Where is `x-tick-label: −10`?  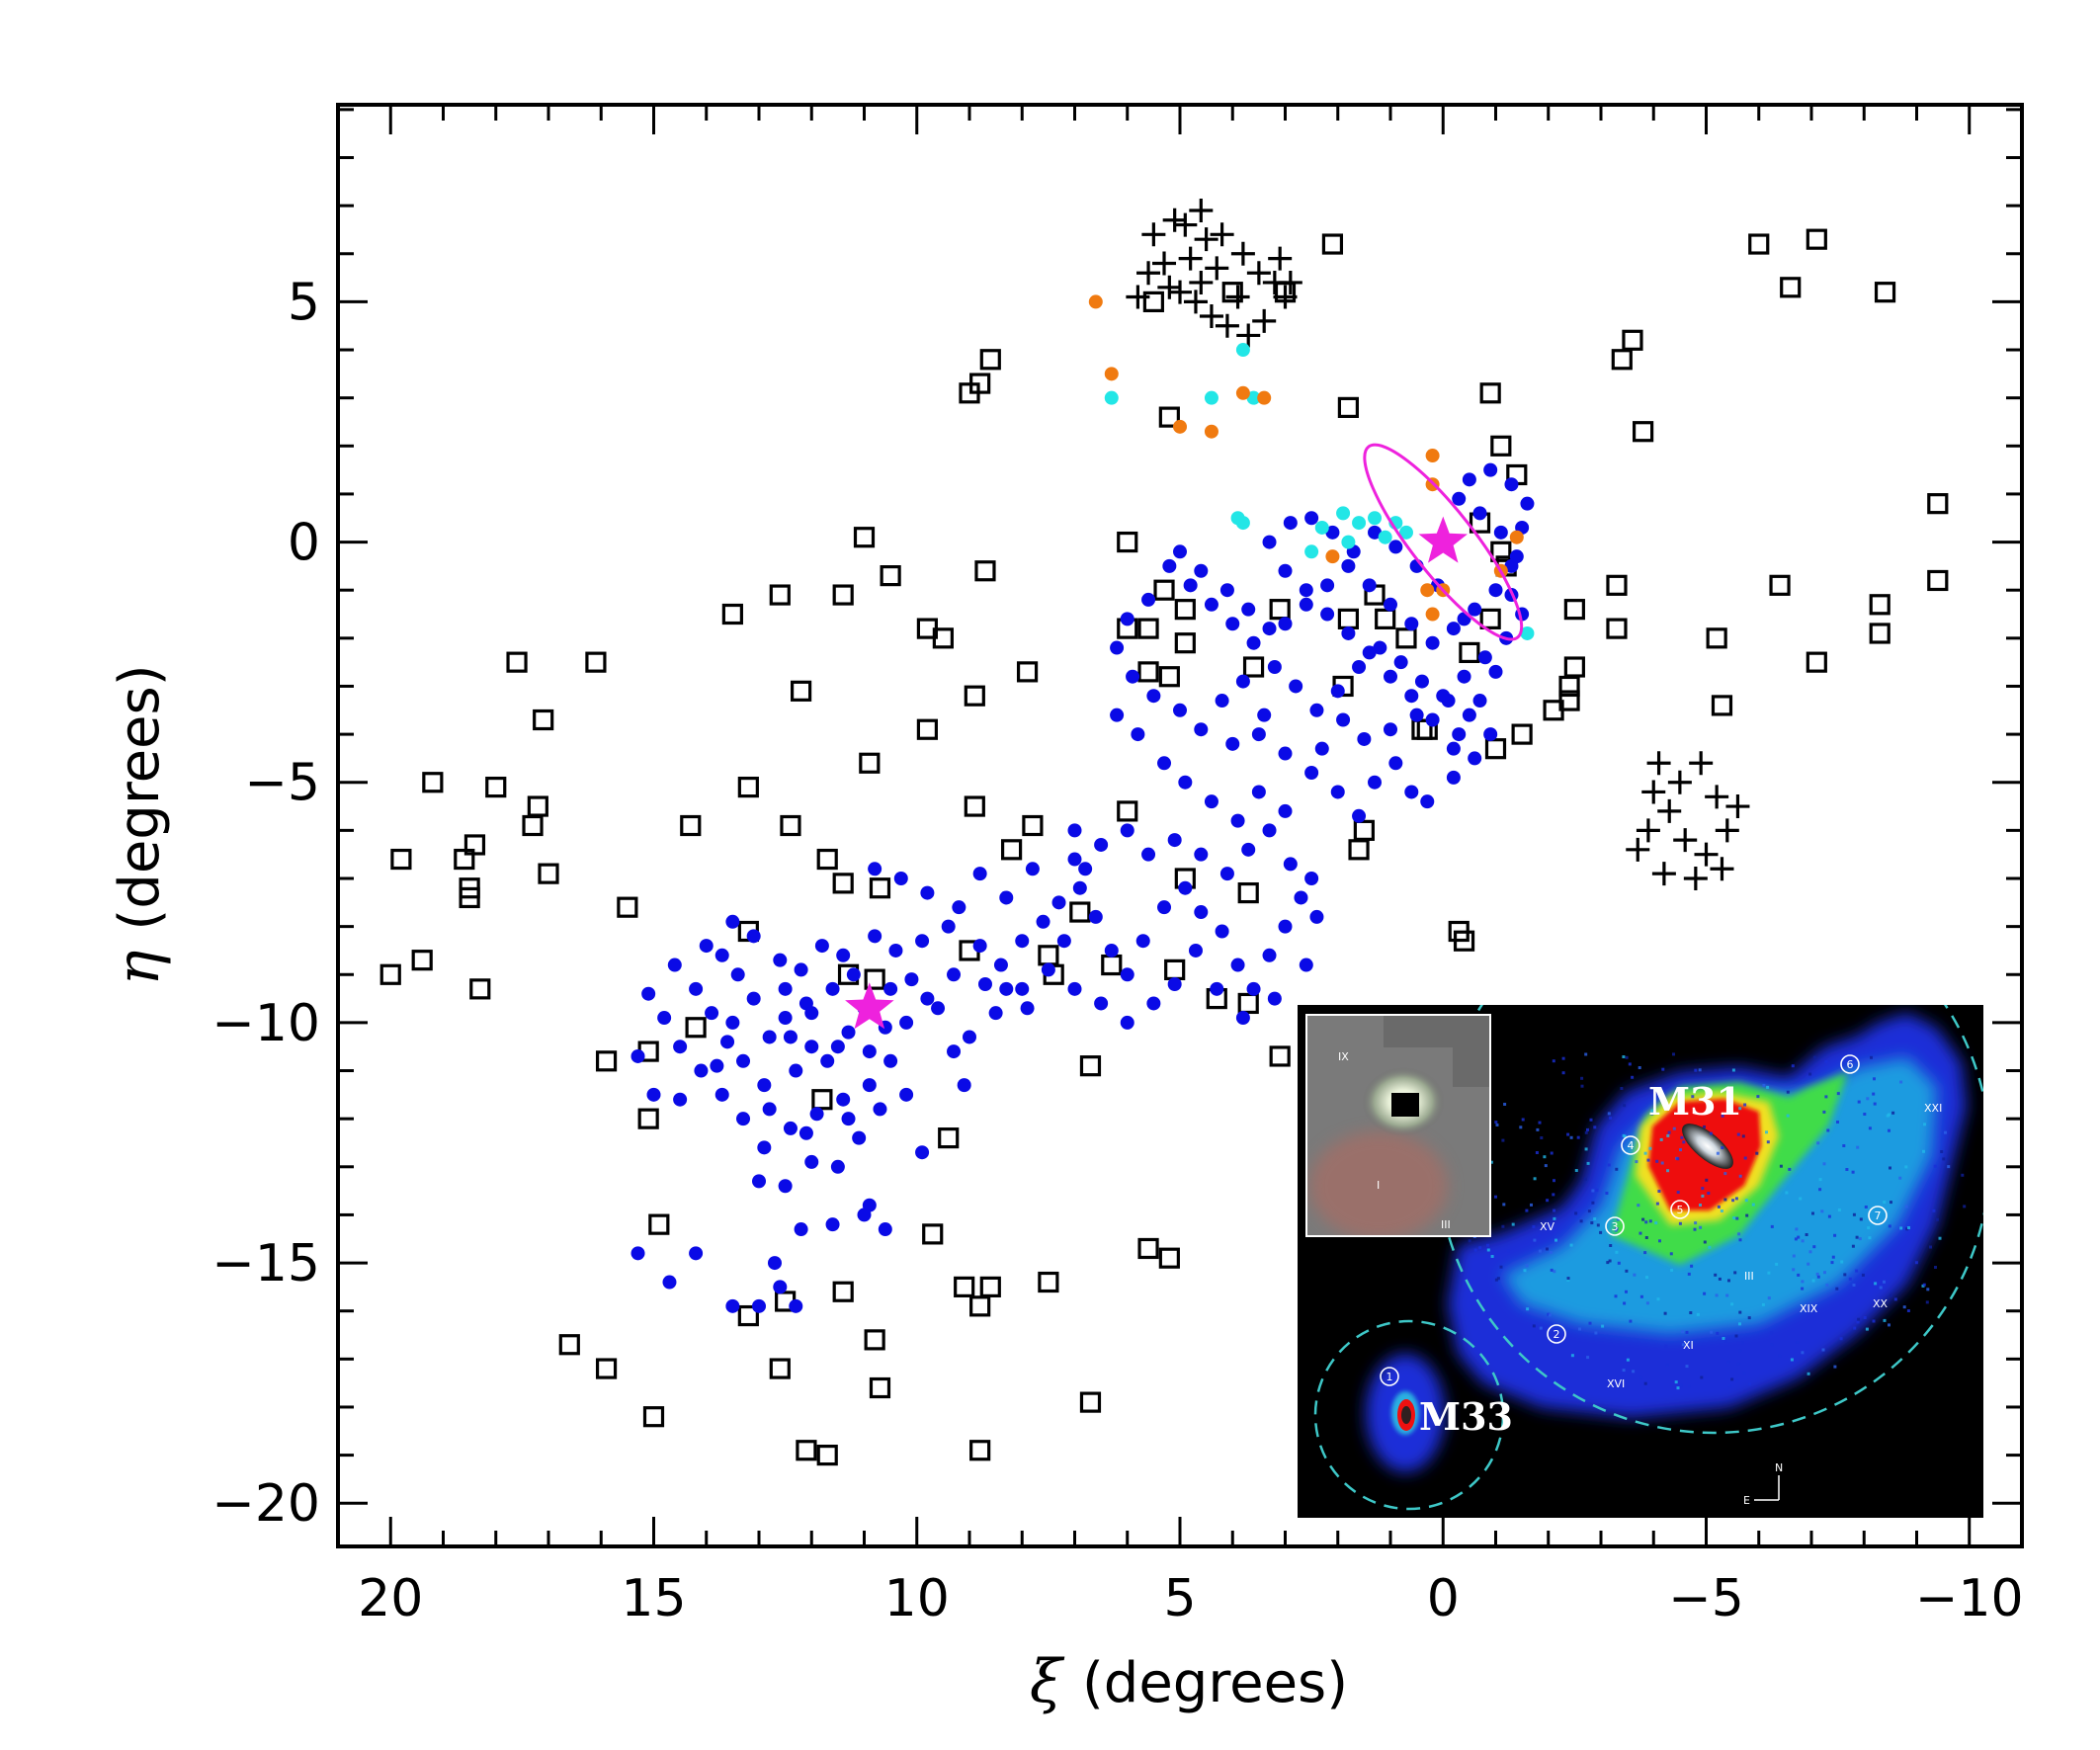 x-tick-label: −10 is located at coordinates (1969, 1598).